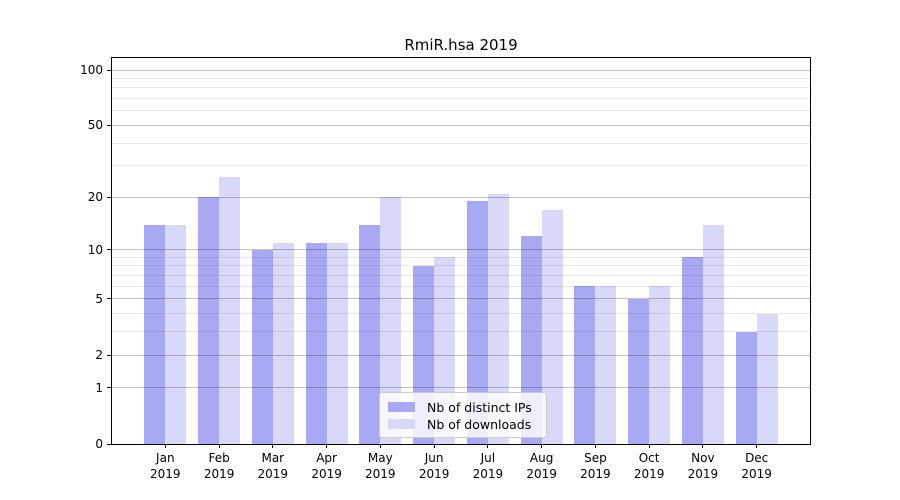 This screenshot has height=500, width=900. Describe the element at coordinates (273, 458) in the screenshot. I see `x-tick-month: Mar` at that location.